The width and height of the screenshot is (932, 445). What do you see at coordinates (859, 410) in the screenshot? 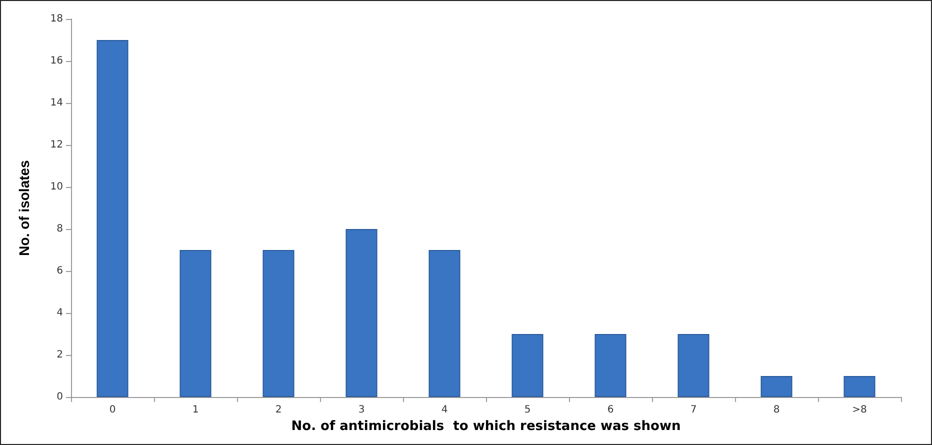
I see `x-tick-label: >8` at bounding box center [859, 410].